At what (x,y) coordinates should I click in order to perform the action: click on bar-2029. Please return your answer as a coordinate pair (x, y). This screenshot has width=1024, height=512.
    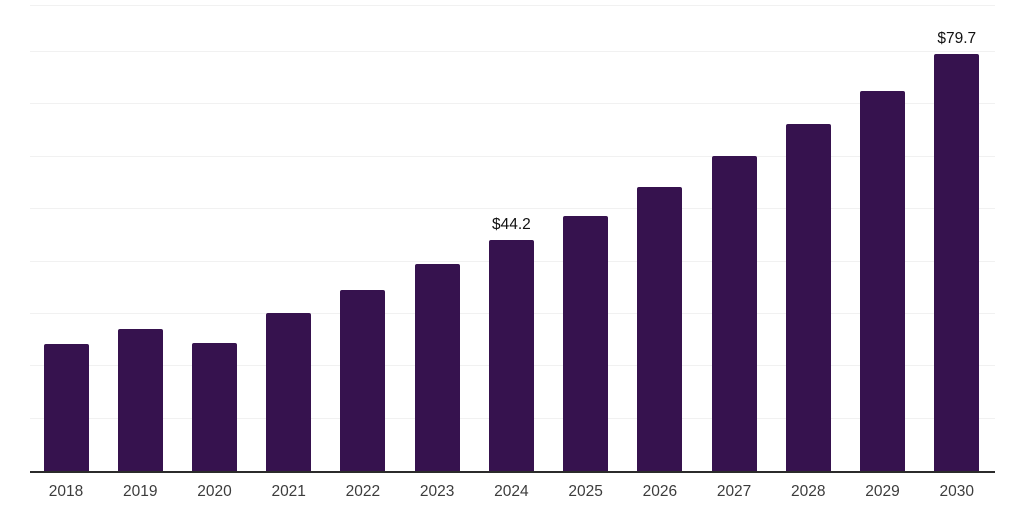
    Looking at the image, I should click on (883, 280).